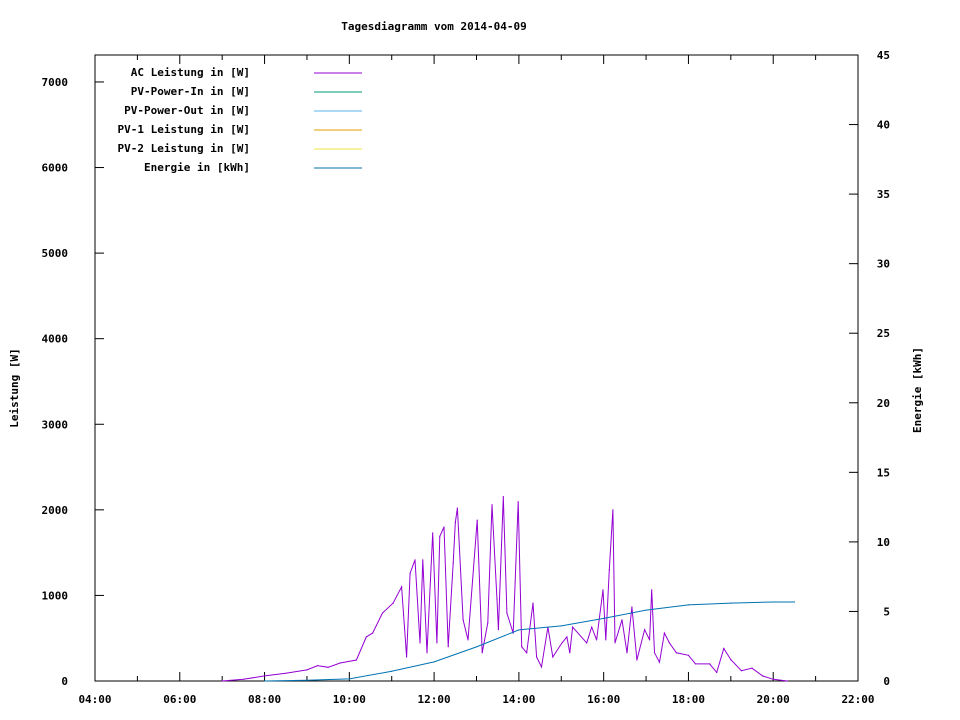 The width and height of the screenshot is (960, 720). Describe the element at coordinates (184, 129) in the screenshot. I see `legend-label: PV-1 Leistung in [W]` at that location.